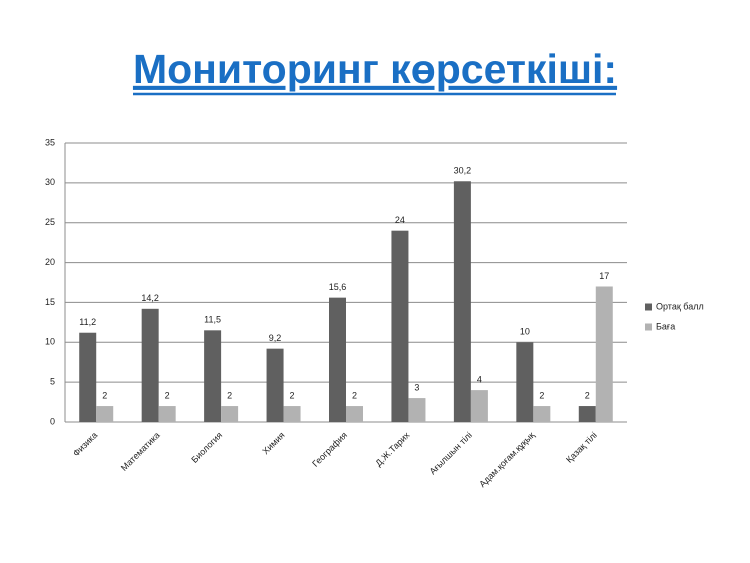 The height and width of the screenshot is (563, 750). I want to click on value-label: 30,2, so click(463, 171).